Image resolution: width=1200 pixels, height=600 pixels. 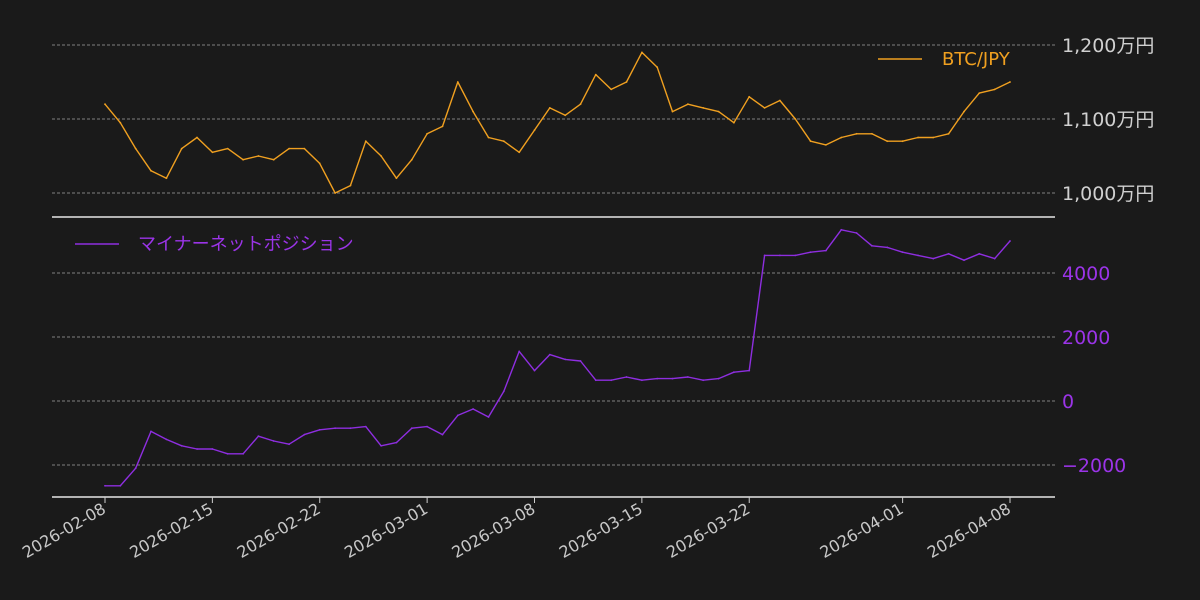 I want to click on bottom-y-tick-label: 0, so click(x=1068, y=402).